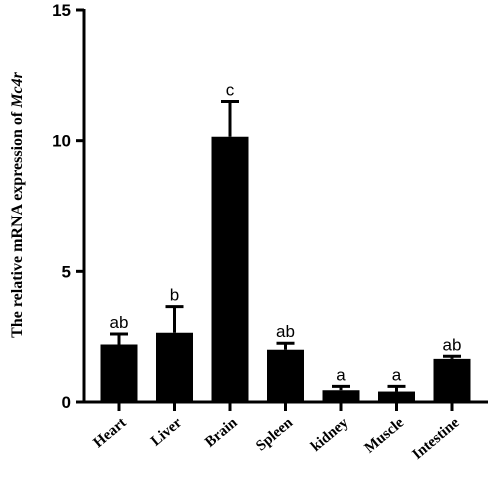 The image size is (498, 500). I want to click on bar-brain, so click(230, 269).